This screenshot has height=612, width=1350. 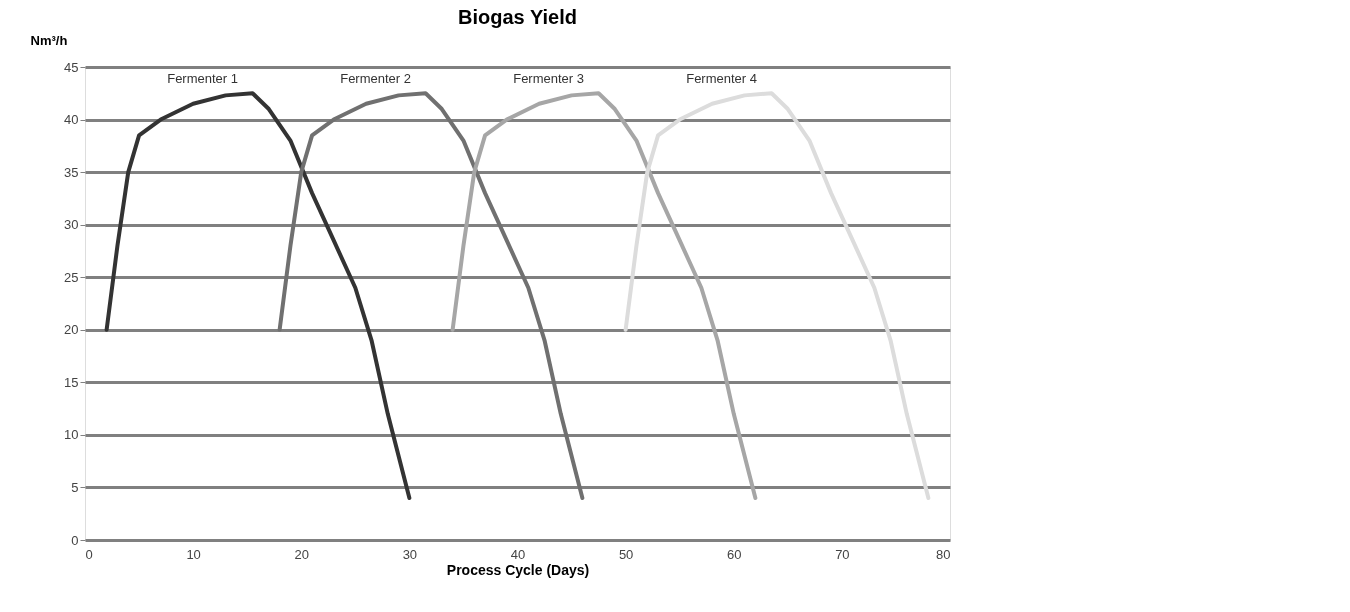 I want to click on y-tick-label: 15, so click(x=71, y=382).